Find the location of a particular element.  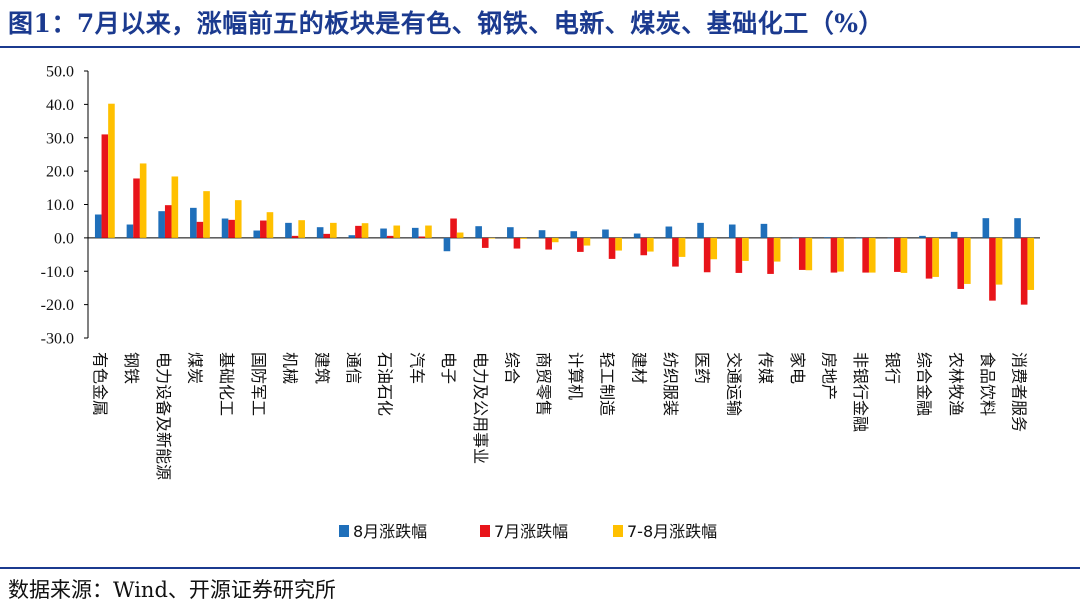

legend-label: 7月涨跌幅 is located at coordinates (531, 531).